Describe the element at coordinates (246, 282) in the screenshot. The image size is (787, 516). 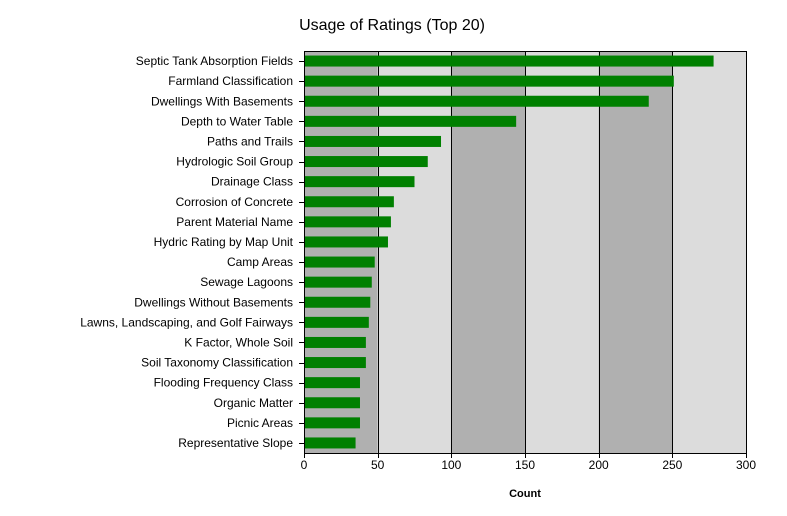
I see `category-label: Sewage Lagoons` at that location.